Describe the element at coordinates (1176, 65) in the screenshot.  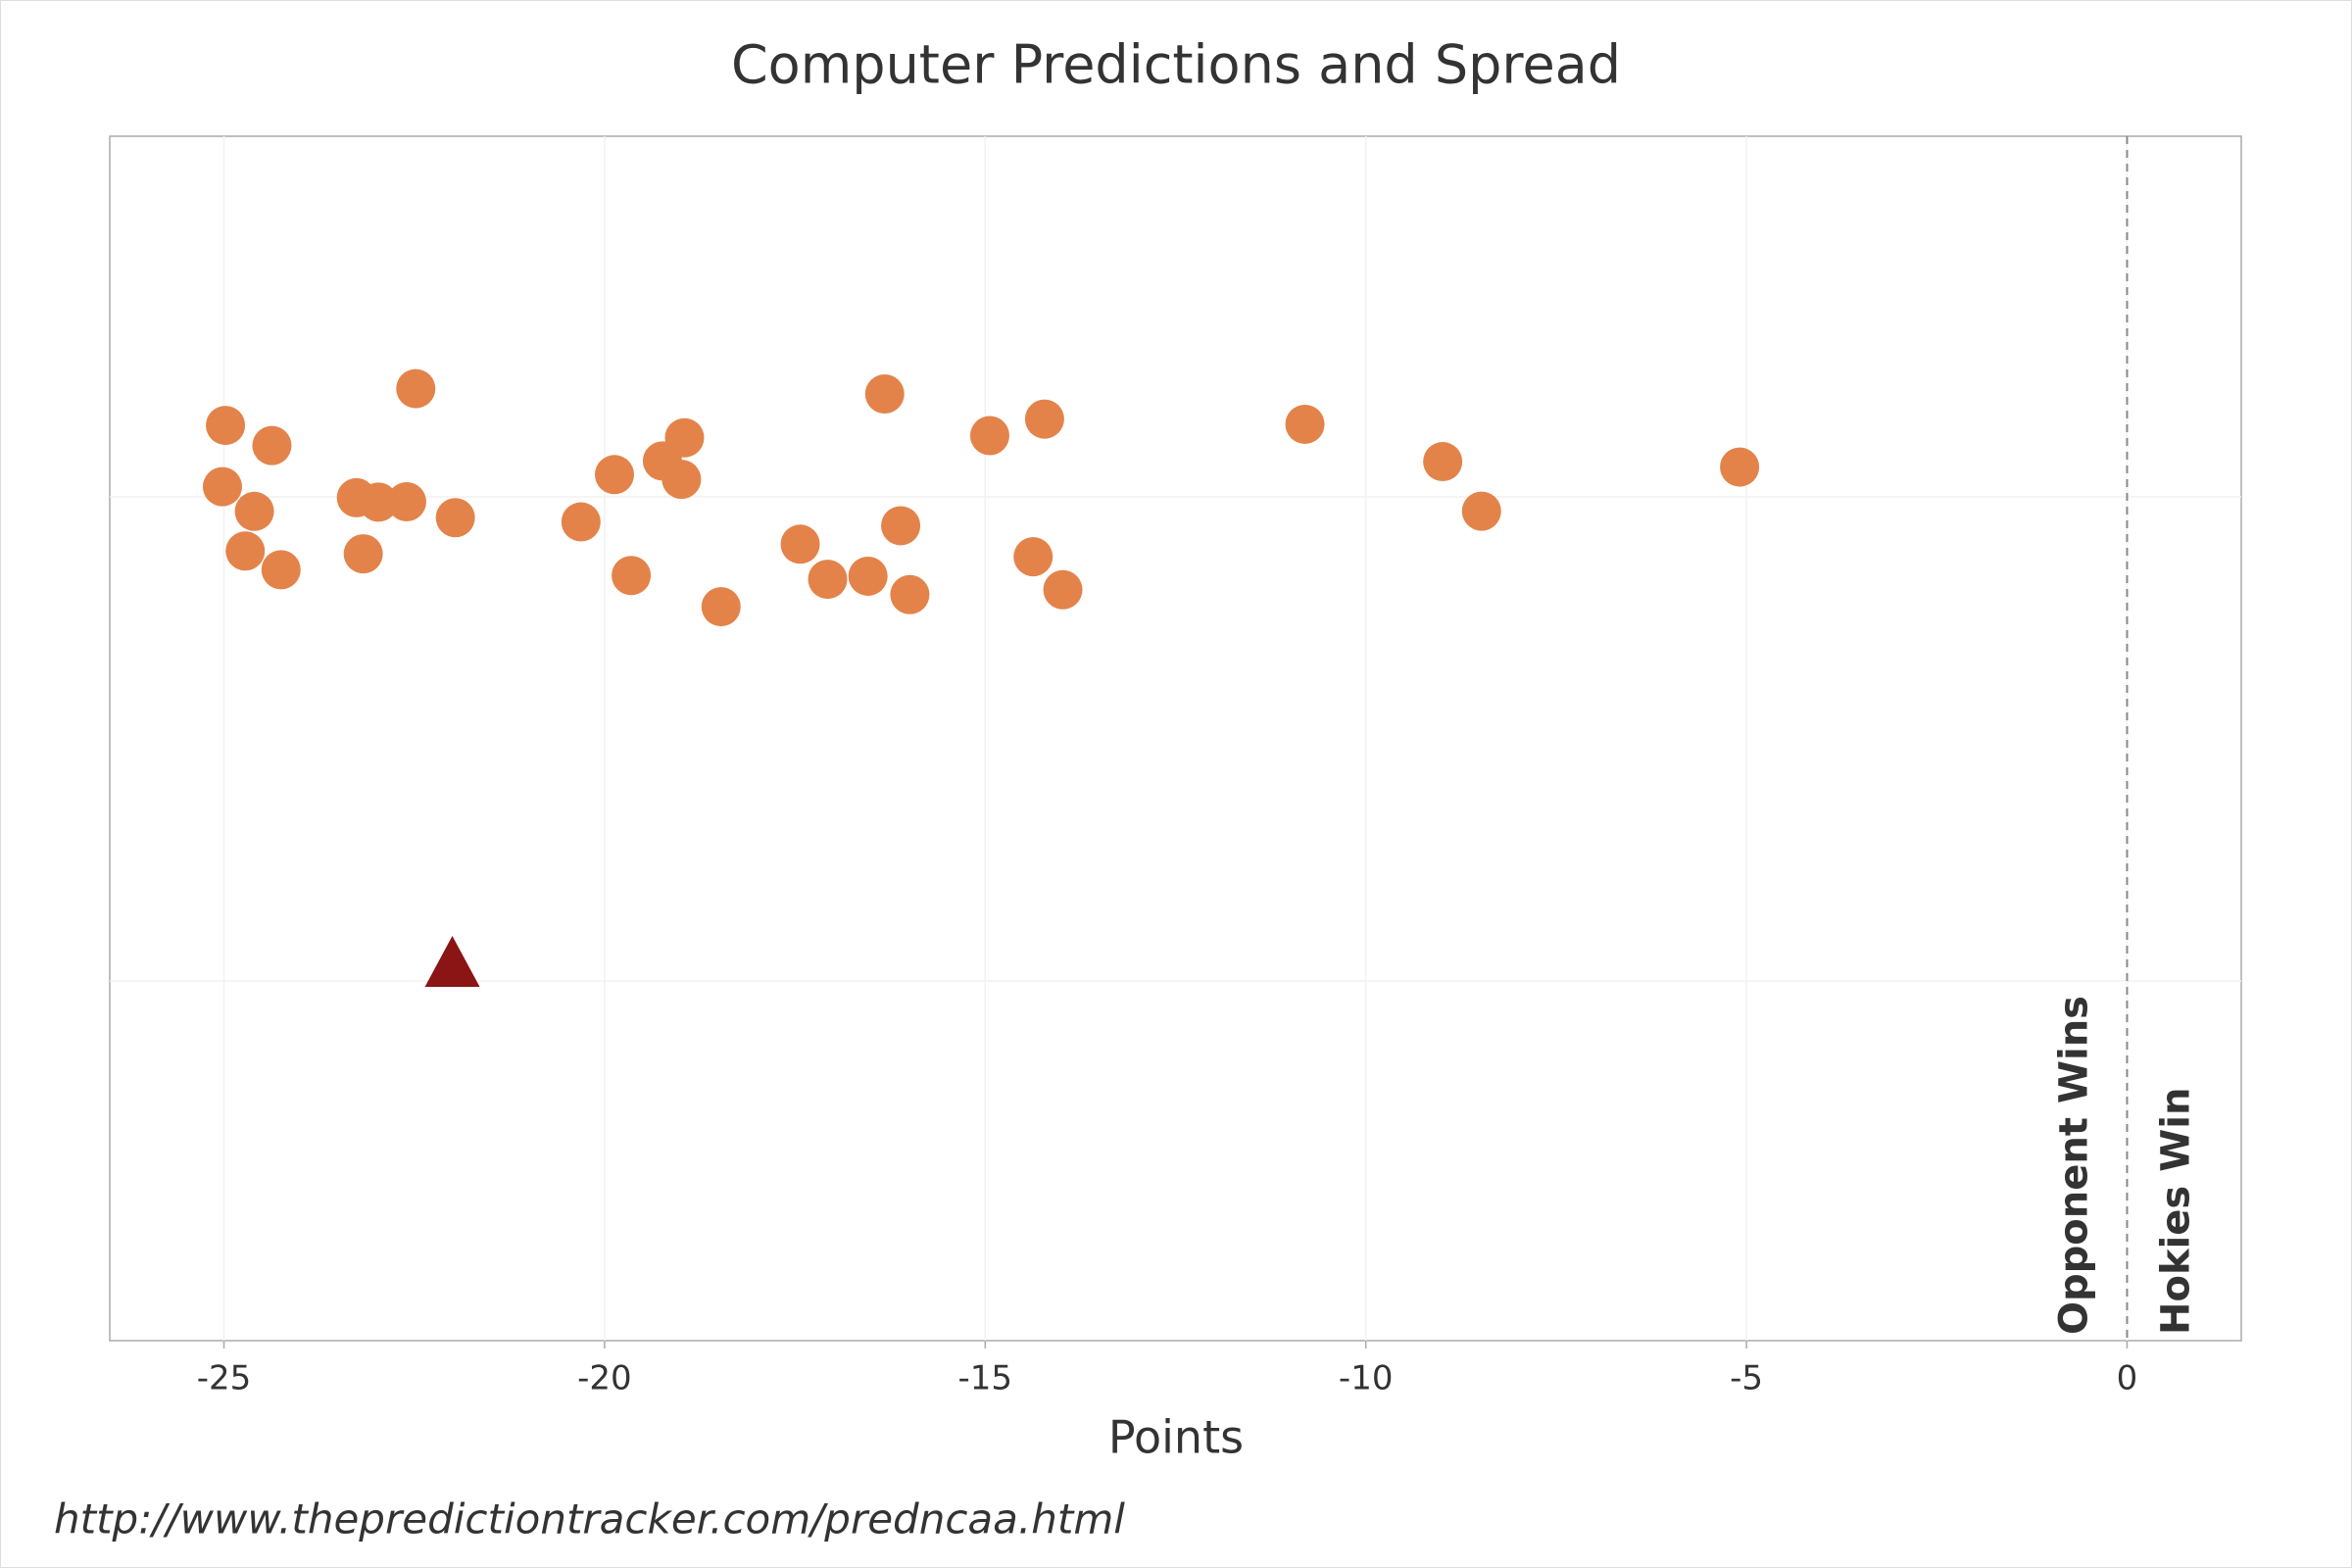
I see `chart-title: Computer Predictions and Spread` at that location.